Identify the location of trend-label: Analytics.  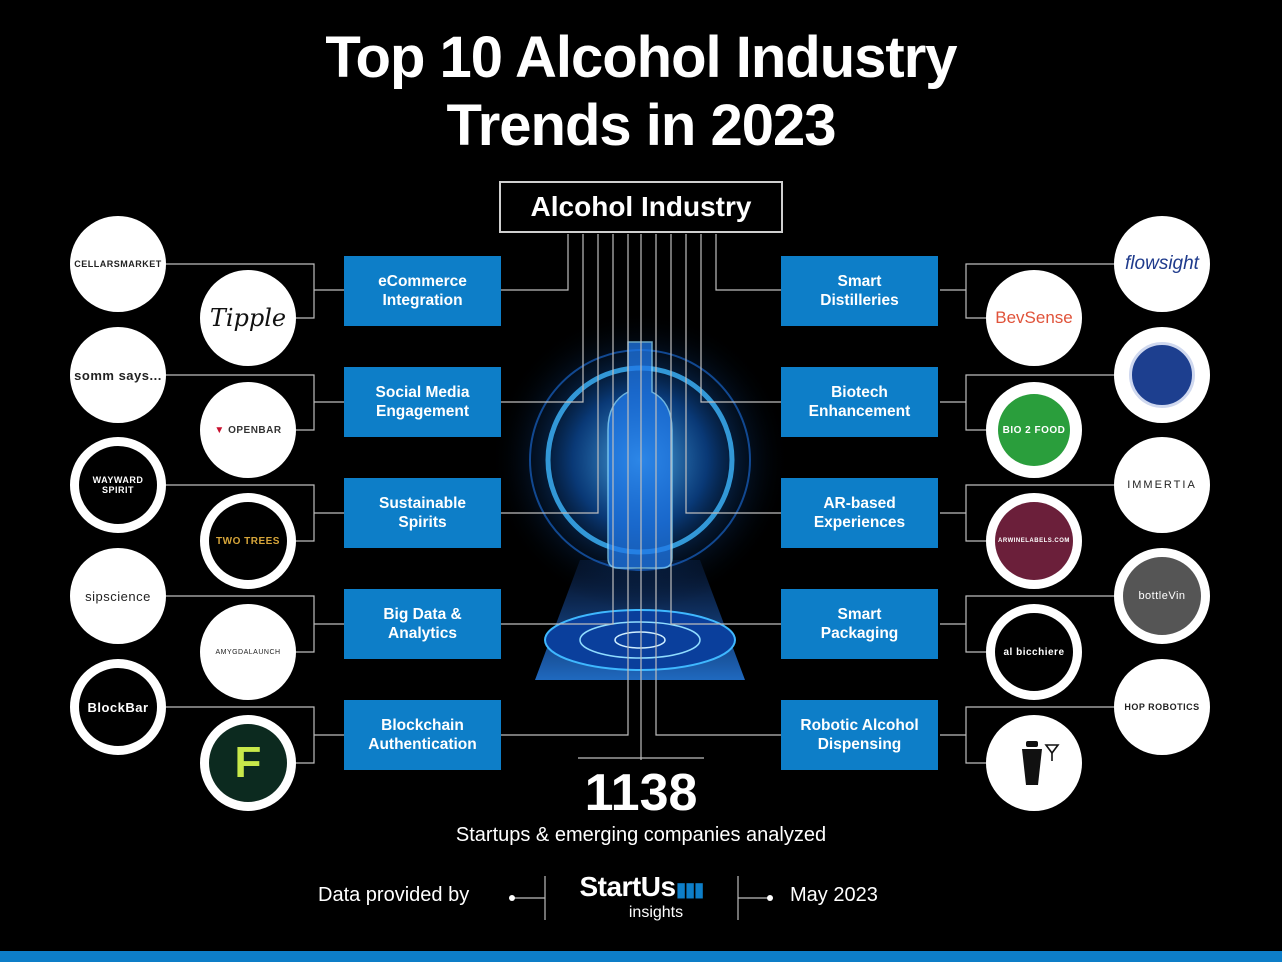
(422, 633).